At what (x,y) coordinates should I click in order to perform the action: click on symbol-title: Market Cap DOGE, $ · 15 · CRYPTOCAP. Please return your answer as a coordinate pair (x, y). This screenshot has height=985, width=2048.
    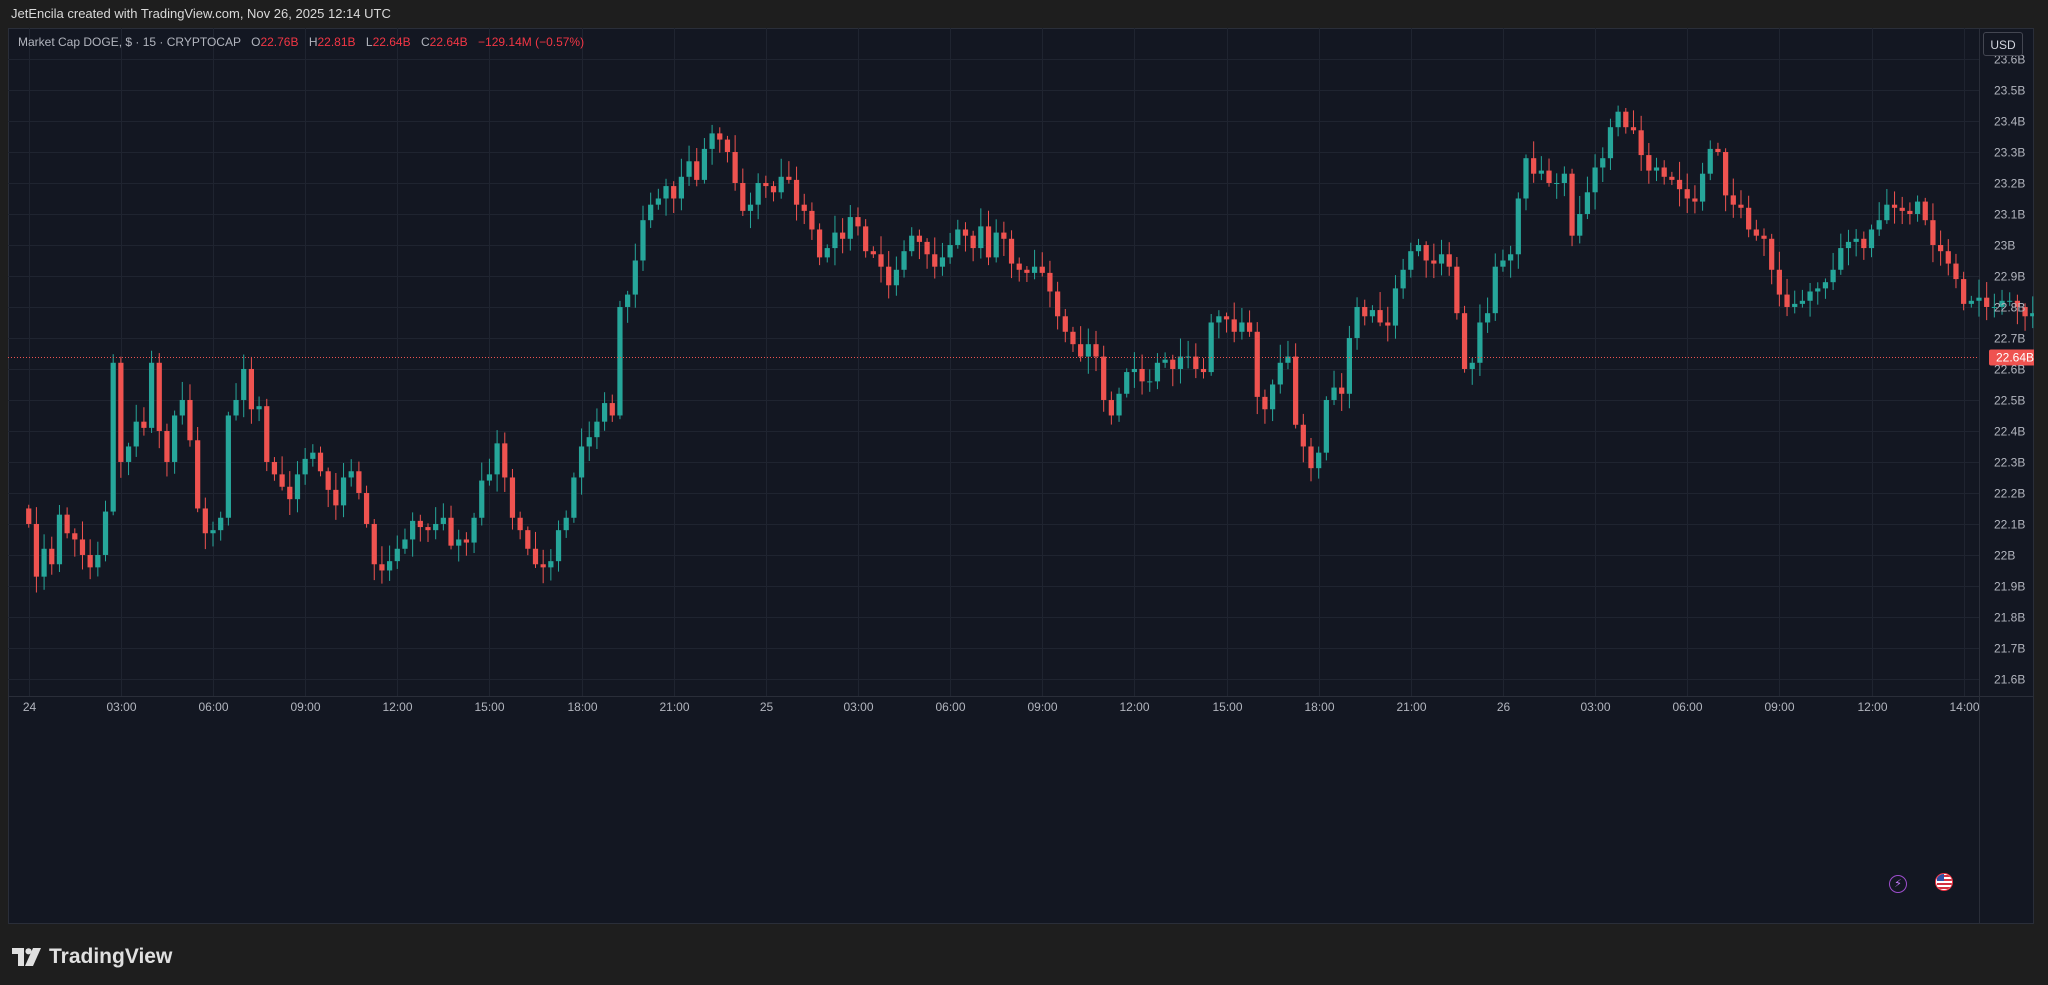
    Looking at the image, I should click on (129, 42).